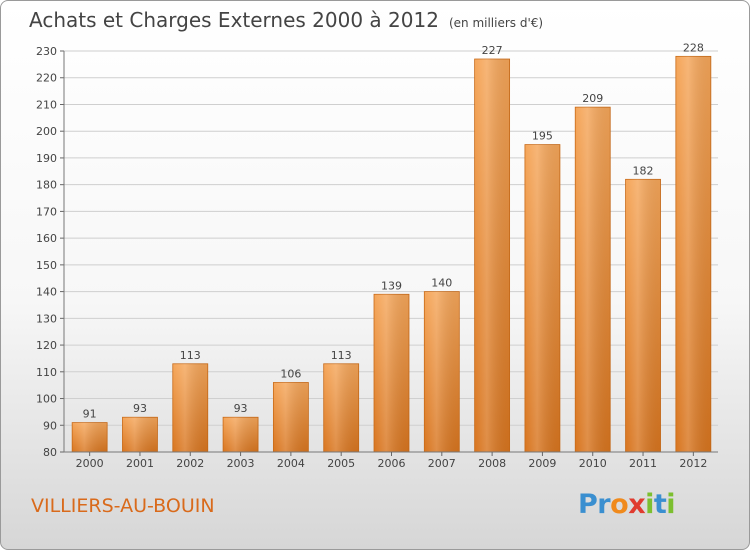 The width and height of the screenshot is (750, 550). I want to click on x-tick-label: 2009, so click(542, 463).